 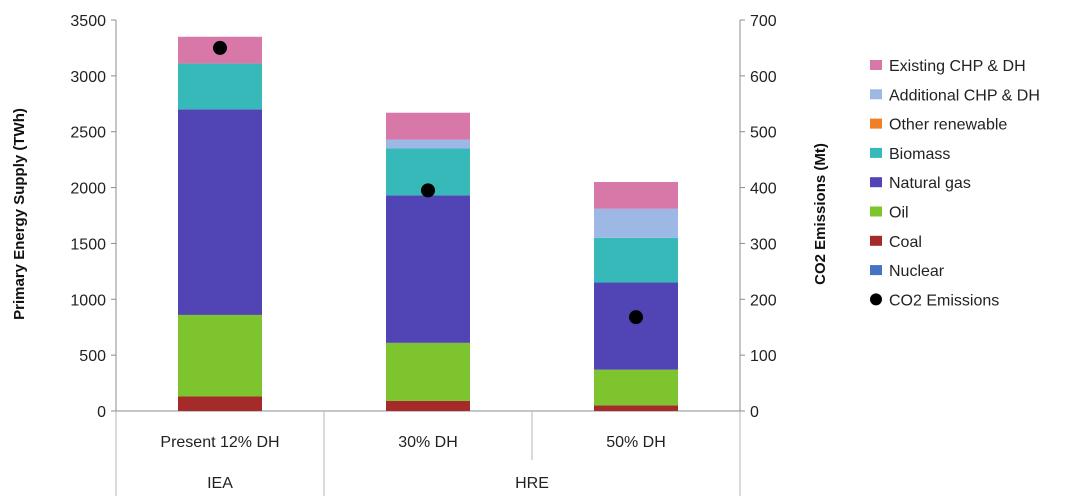 I want to click on category-label: 30% DH, so click(x=428, y=442).